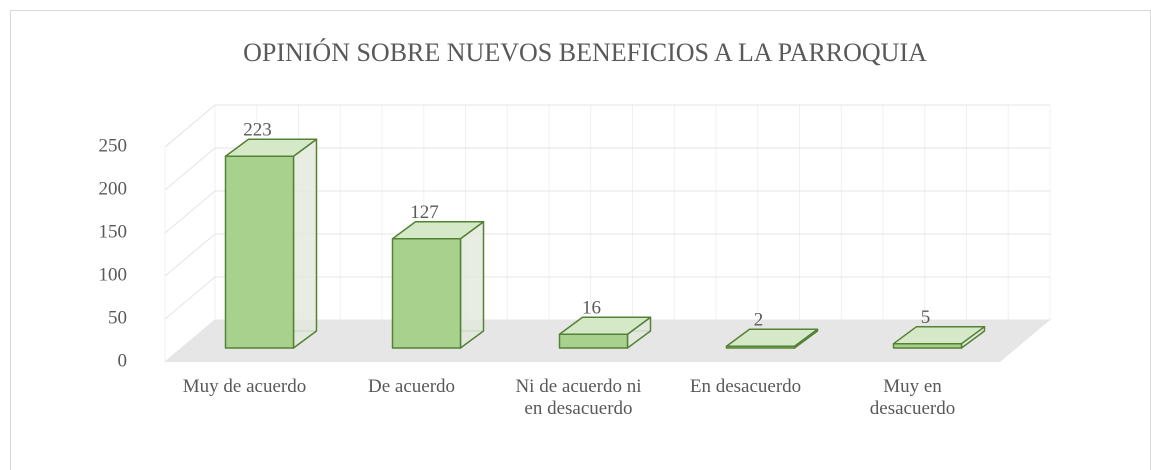 This screenshot has width=1151, height=470. I want to click on y-tick-label: 0, so click(123, 360).